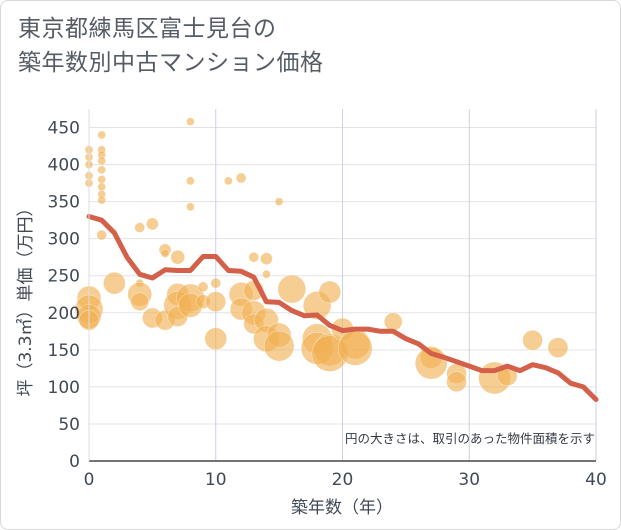 This screenshot has height=530, width=621. What do you see at coordinates (74, 462) in the screenshot?
I see `y-tick-label-0: 0` at bounding box center [74, 462].